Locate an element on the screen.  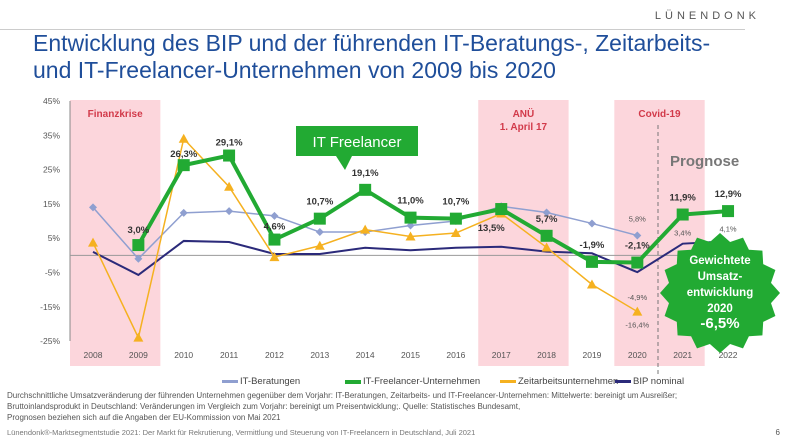
data-label: -1,9% is located at coordinates (592, 245).